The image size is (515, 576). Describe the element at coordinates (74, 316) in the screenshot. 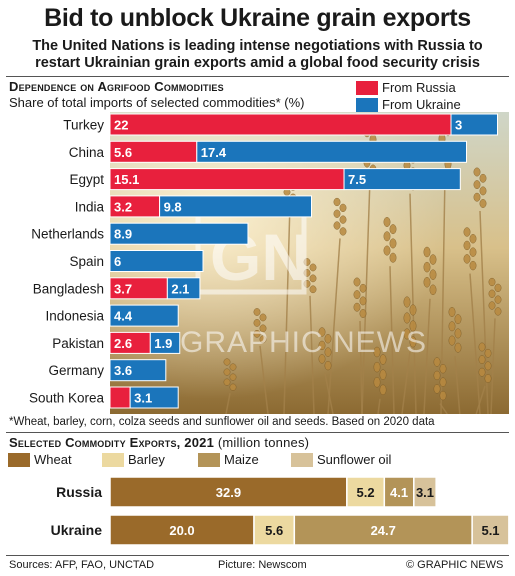

I see `category-label: Indonesia` at that location.